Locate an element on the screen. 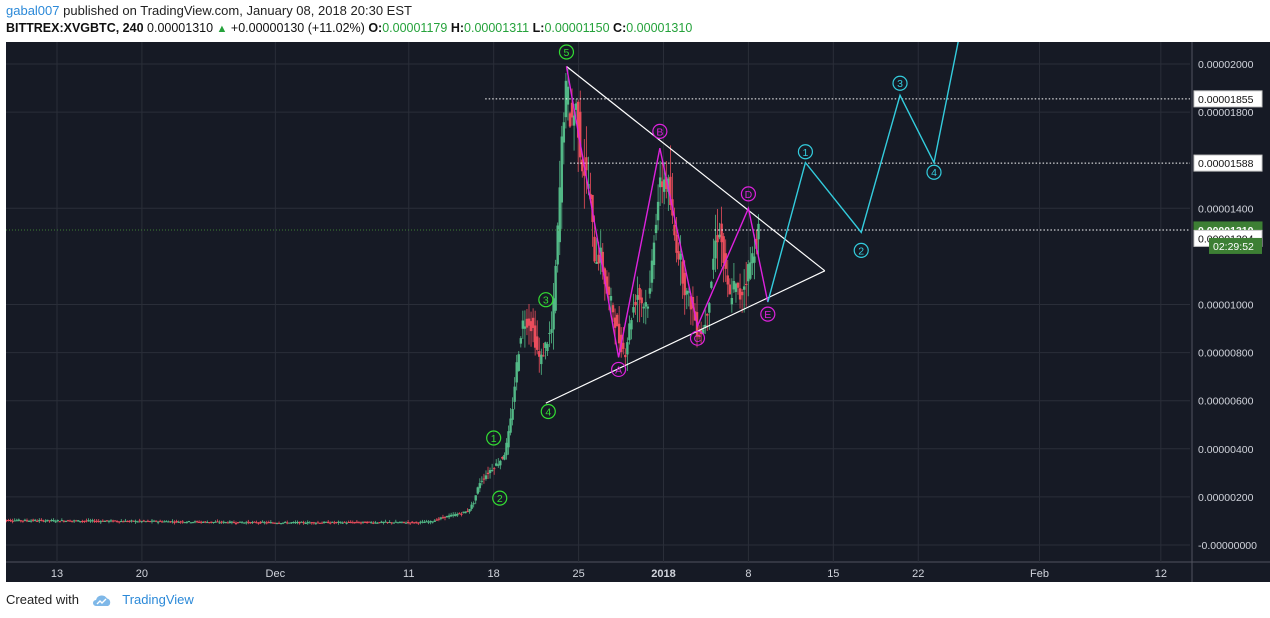 This screenshot has height=618, width=1270. price-tick-label: 0.00001400 is located at coordinates (1226, 209).